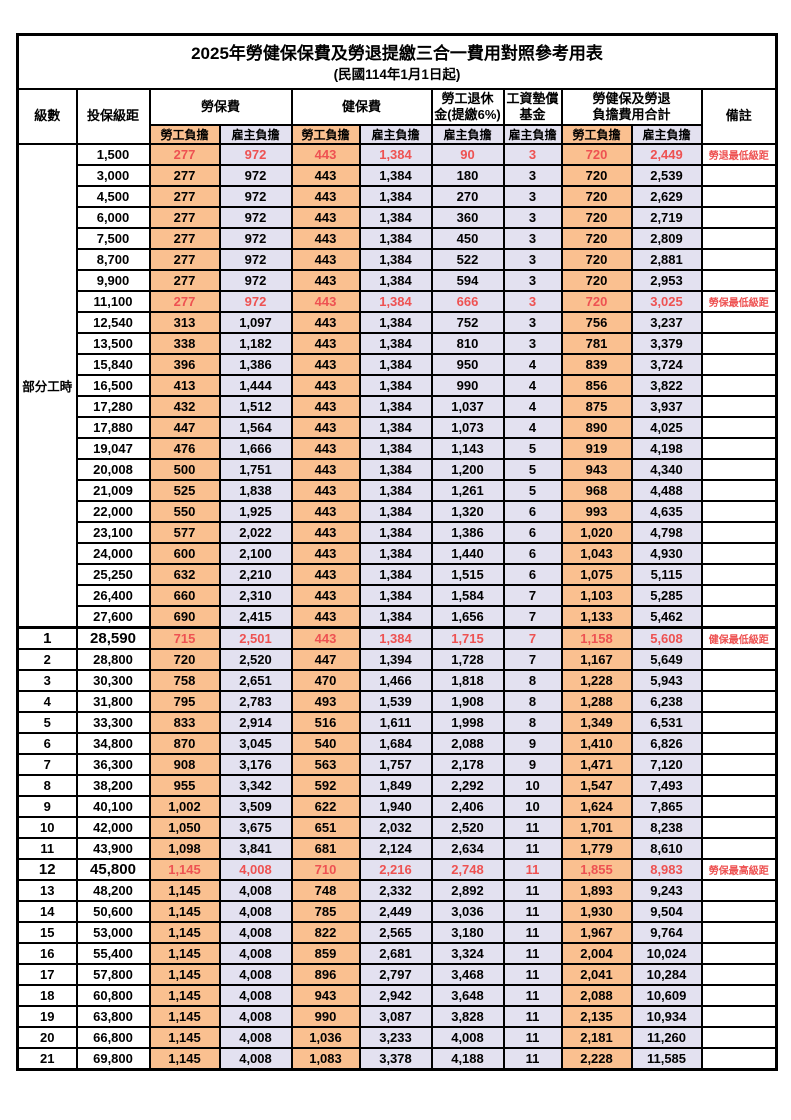 This screenshot has height=1120, width=791. I want to click on cell-level: 16, so click(47, 953).